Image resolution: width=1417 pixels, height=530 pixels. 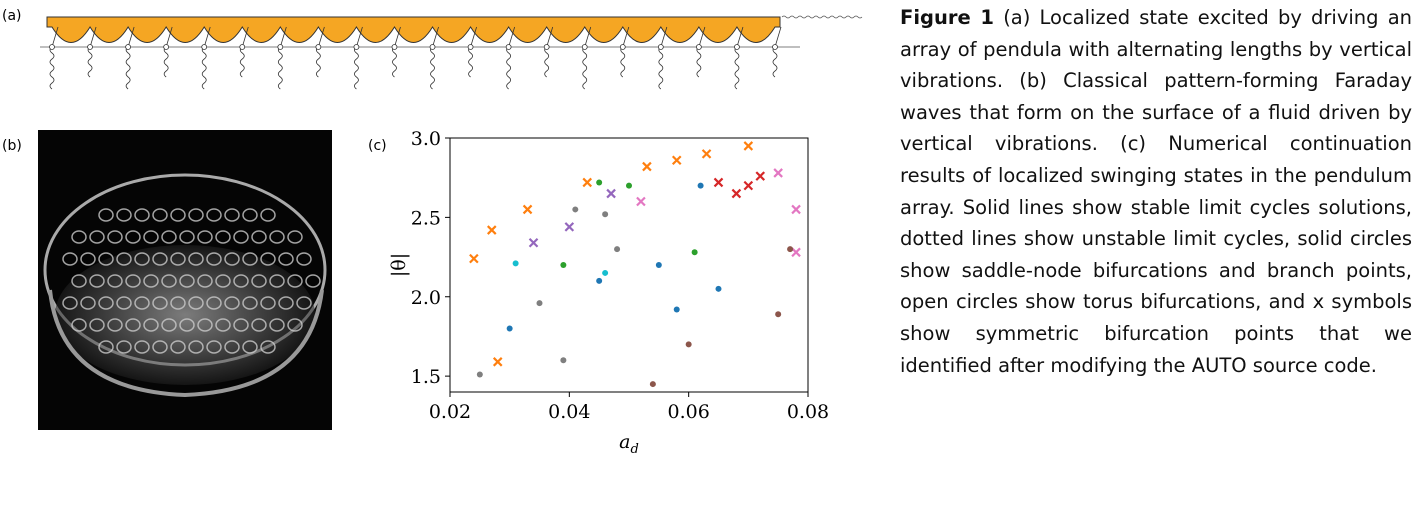 What do you see at coordinates (629, 265) in the screenshot?
I see `axes-frame` at bounding box center [629, 265].